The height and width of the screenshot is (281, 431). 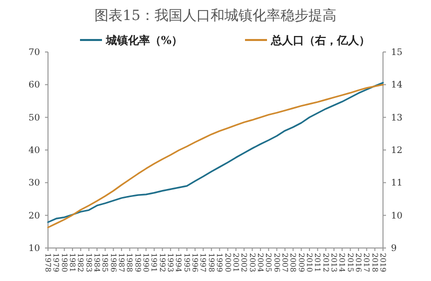 What do you see at coordinates (34, 183) in the screenshot?
I see `y-tick-label: 30` at bounding box center [34, 183].